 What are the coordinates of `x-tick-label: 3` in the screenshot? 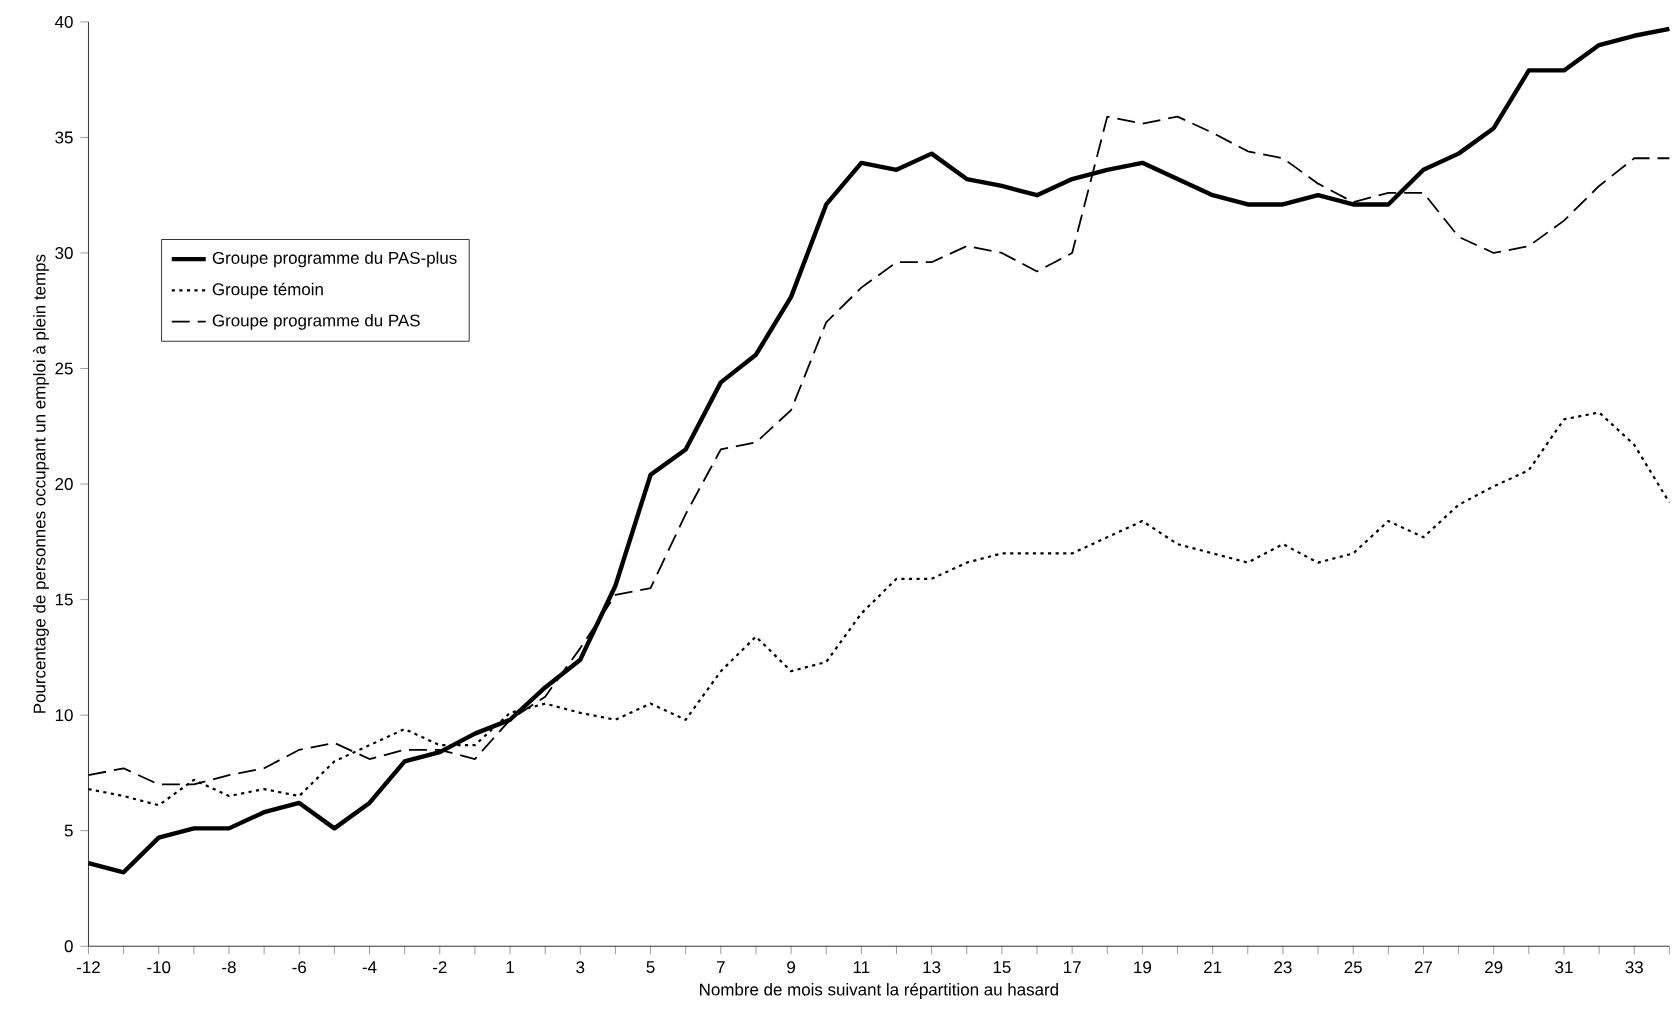 It's located at (580, 967).